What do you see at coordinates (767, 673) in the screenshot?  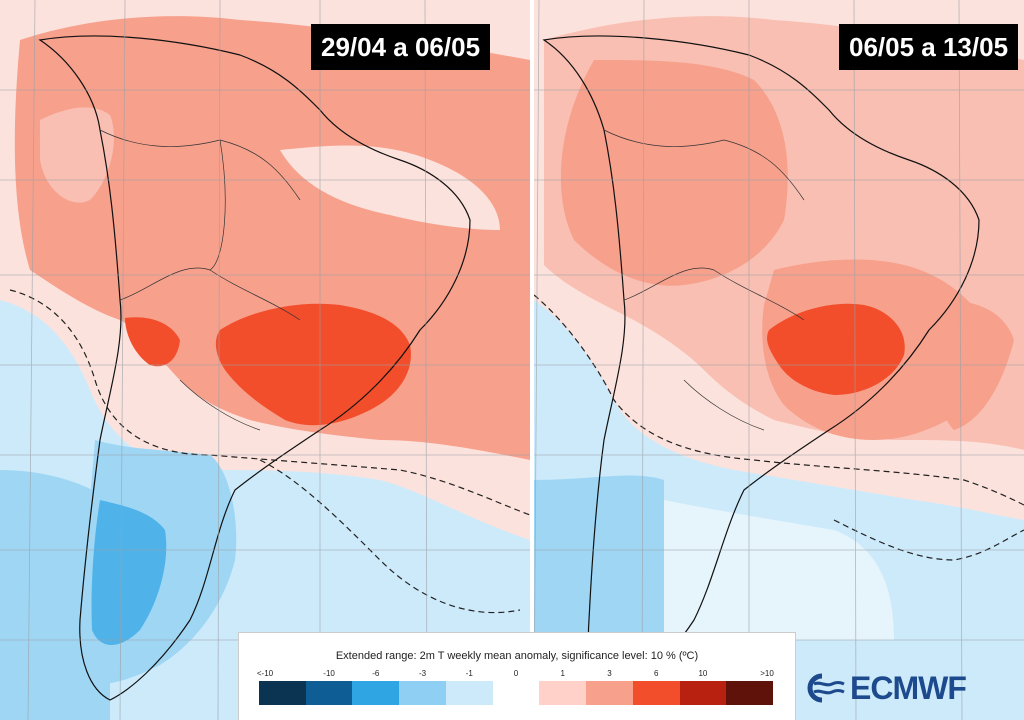 I see `legend-tick-label: >10` at bounding box center [767, 673].